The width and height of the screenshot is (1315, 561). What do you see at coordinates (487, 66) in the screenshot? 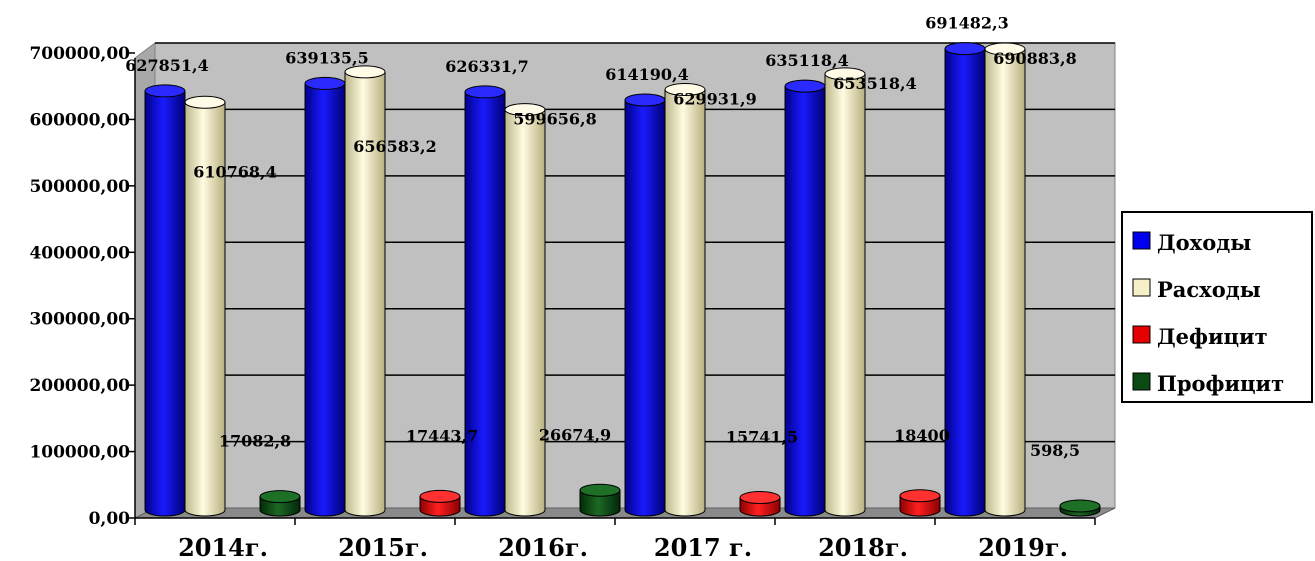
I see `data-label-income: 626331,7` at bounding box center [487, 66].